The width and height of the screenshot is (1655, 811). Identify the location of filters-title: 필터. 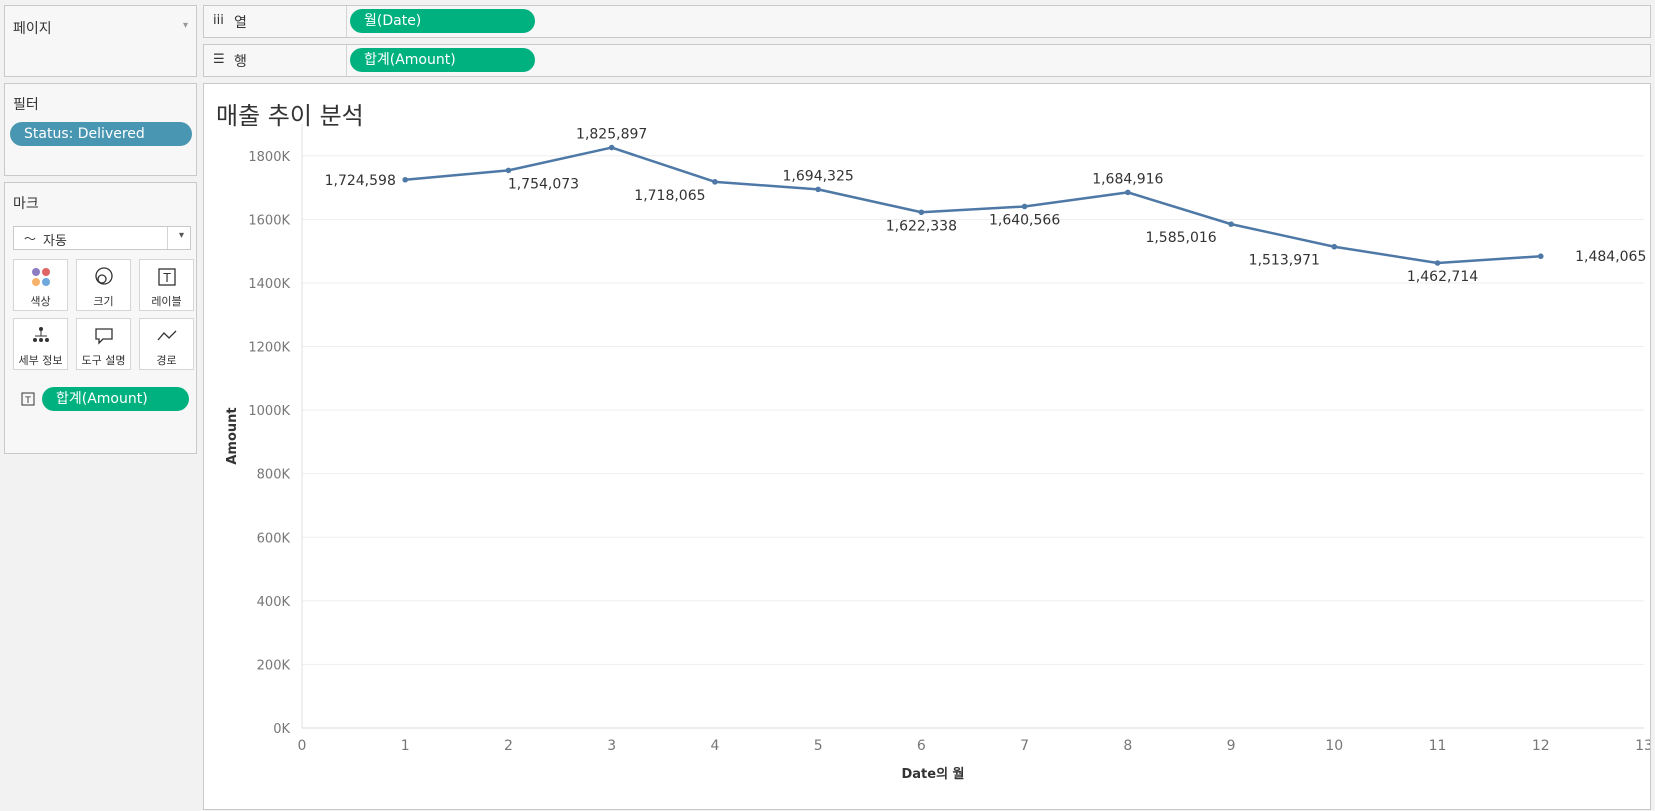
(26, 105).